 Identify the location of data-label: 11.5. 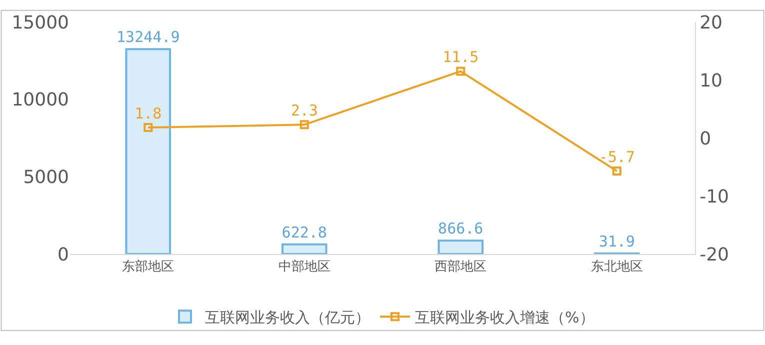
(460, 57).